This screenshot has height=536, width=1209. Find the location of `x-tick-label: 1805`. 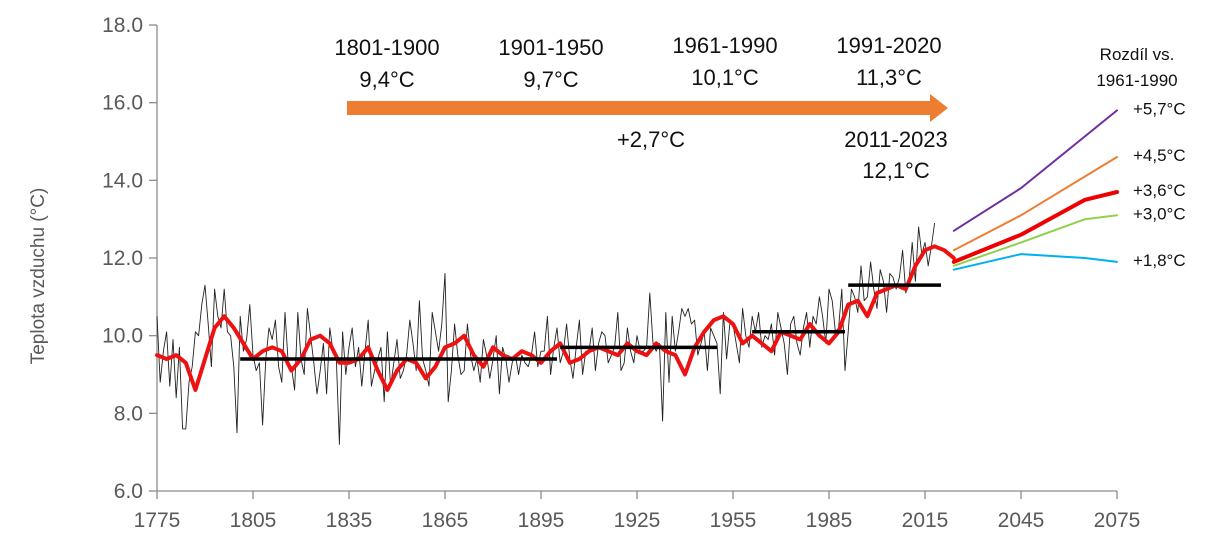

x-tick-label: 1805 is located at coordinates (253, 520).